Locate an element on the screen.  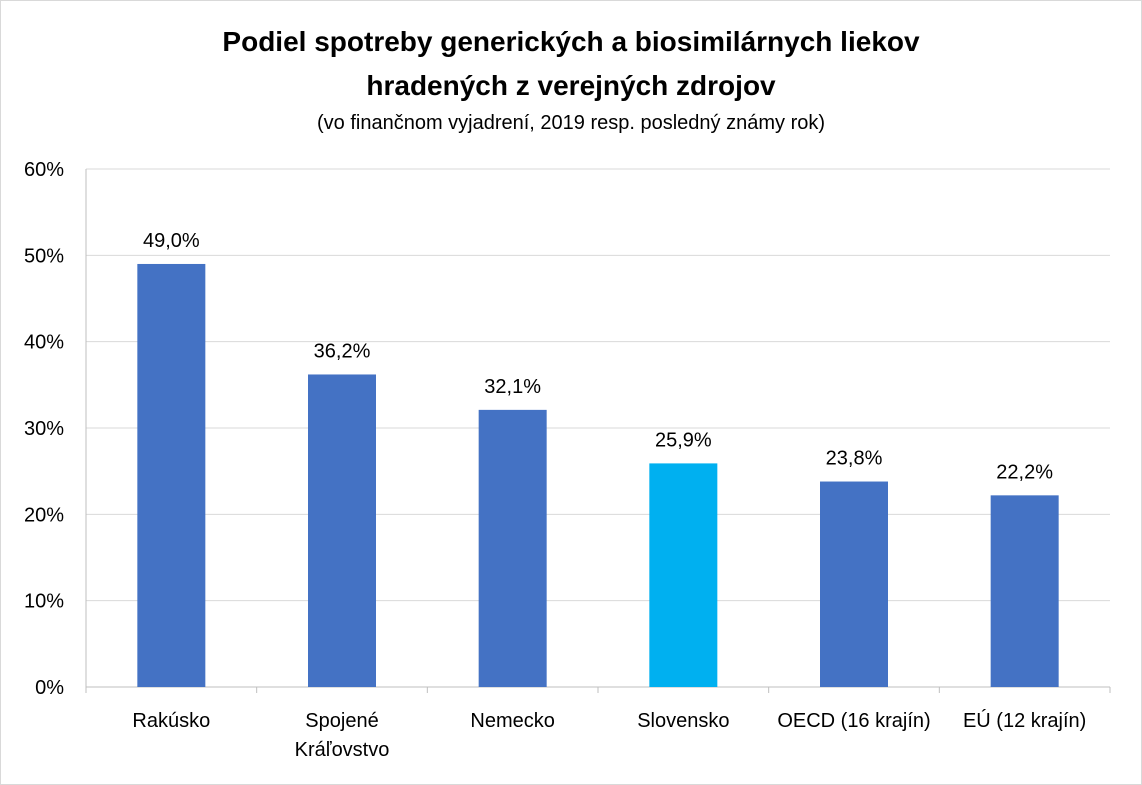
y-tick-label: 20% is located at coordinates (44, 515).